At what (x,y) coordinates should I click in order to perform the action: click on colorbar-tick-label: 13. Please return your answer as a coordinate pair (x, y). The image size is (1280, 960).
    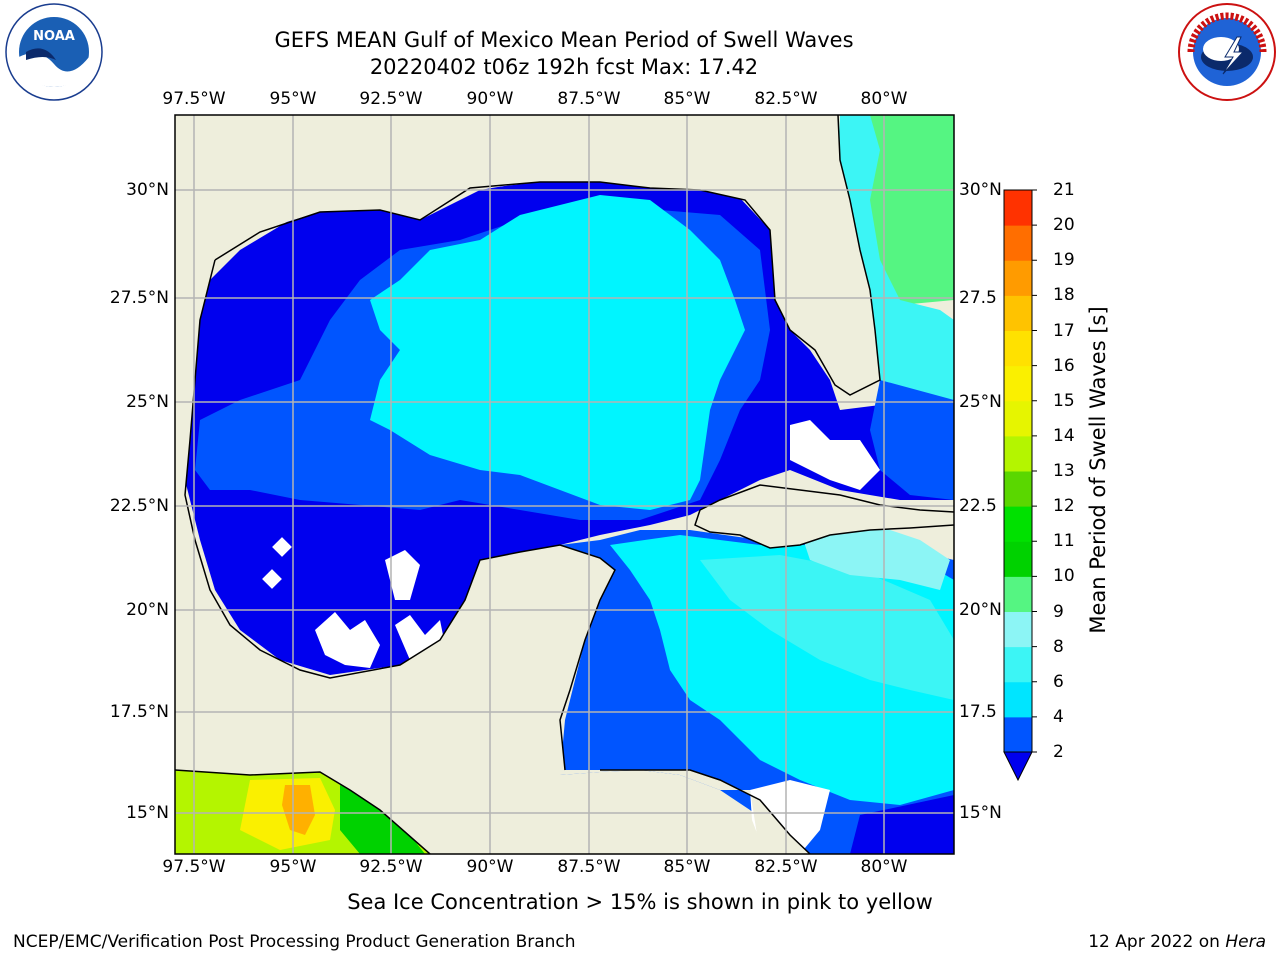
    Looking at the image, I should click on (1064, 471).